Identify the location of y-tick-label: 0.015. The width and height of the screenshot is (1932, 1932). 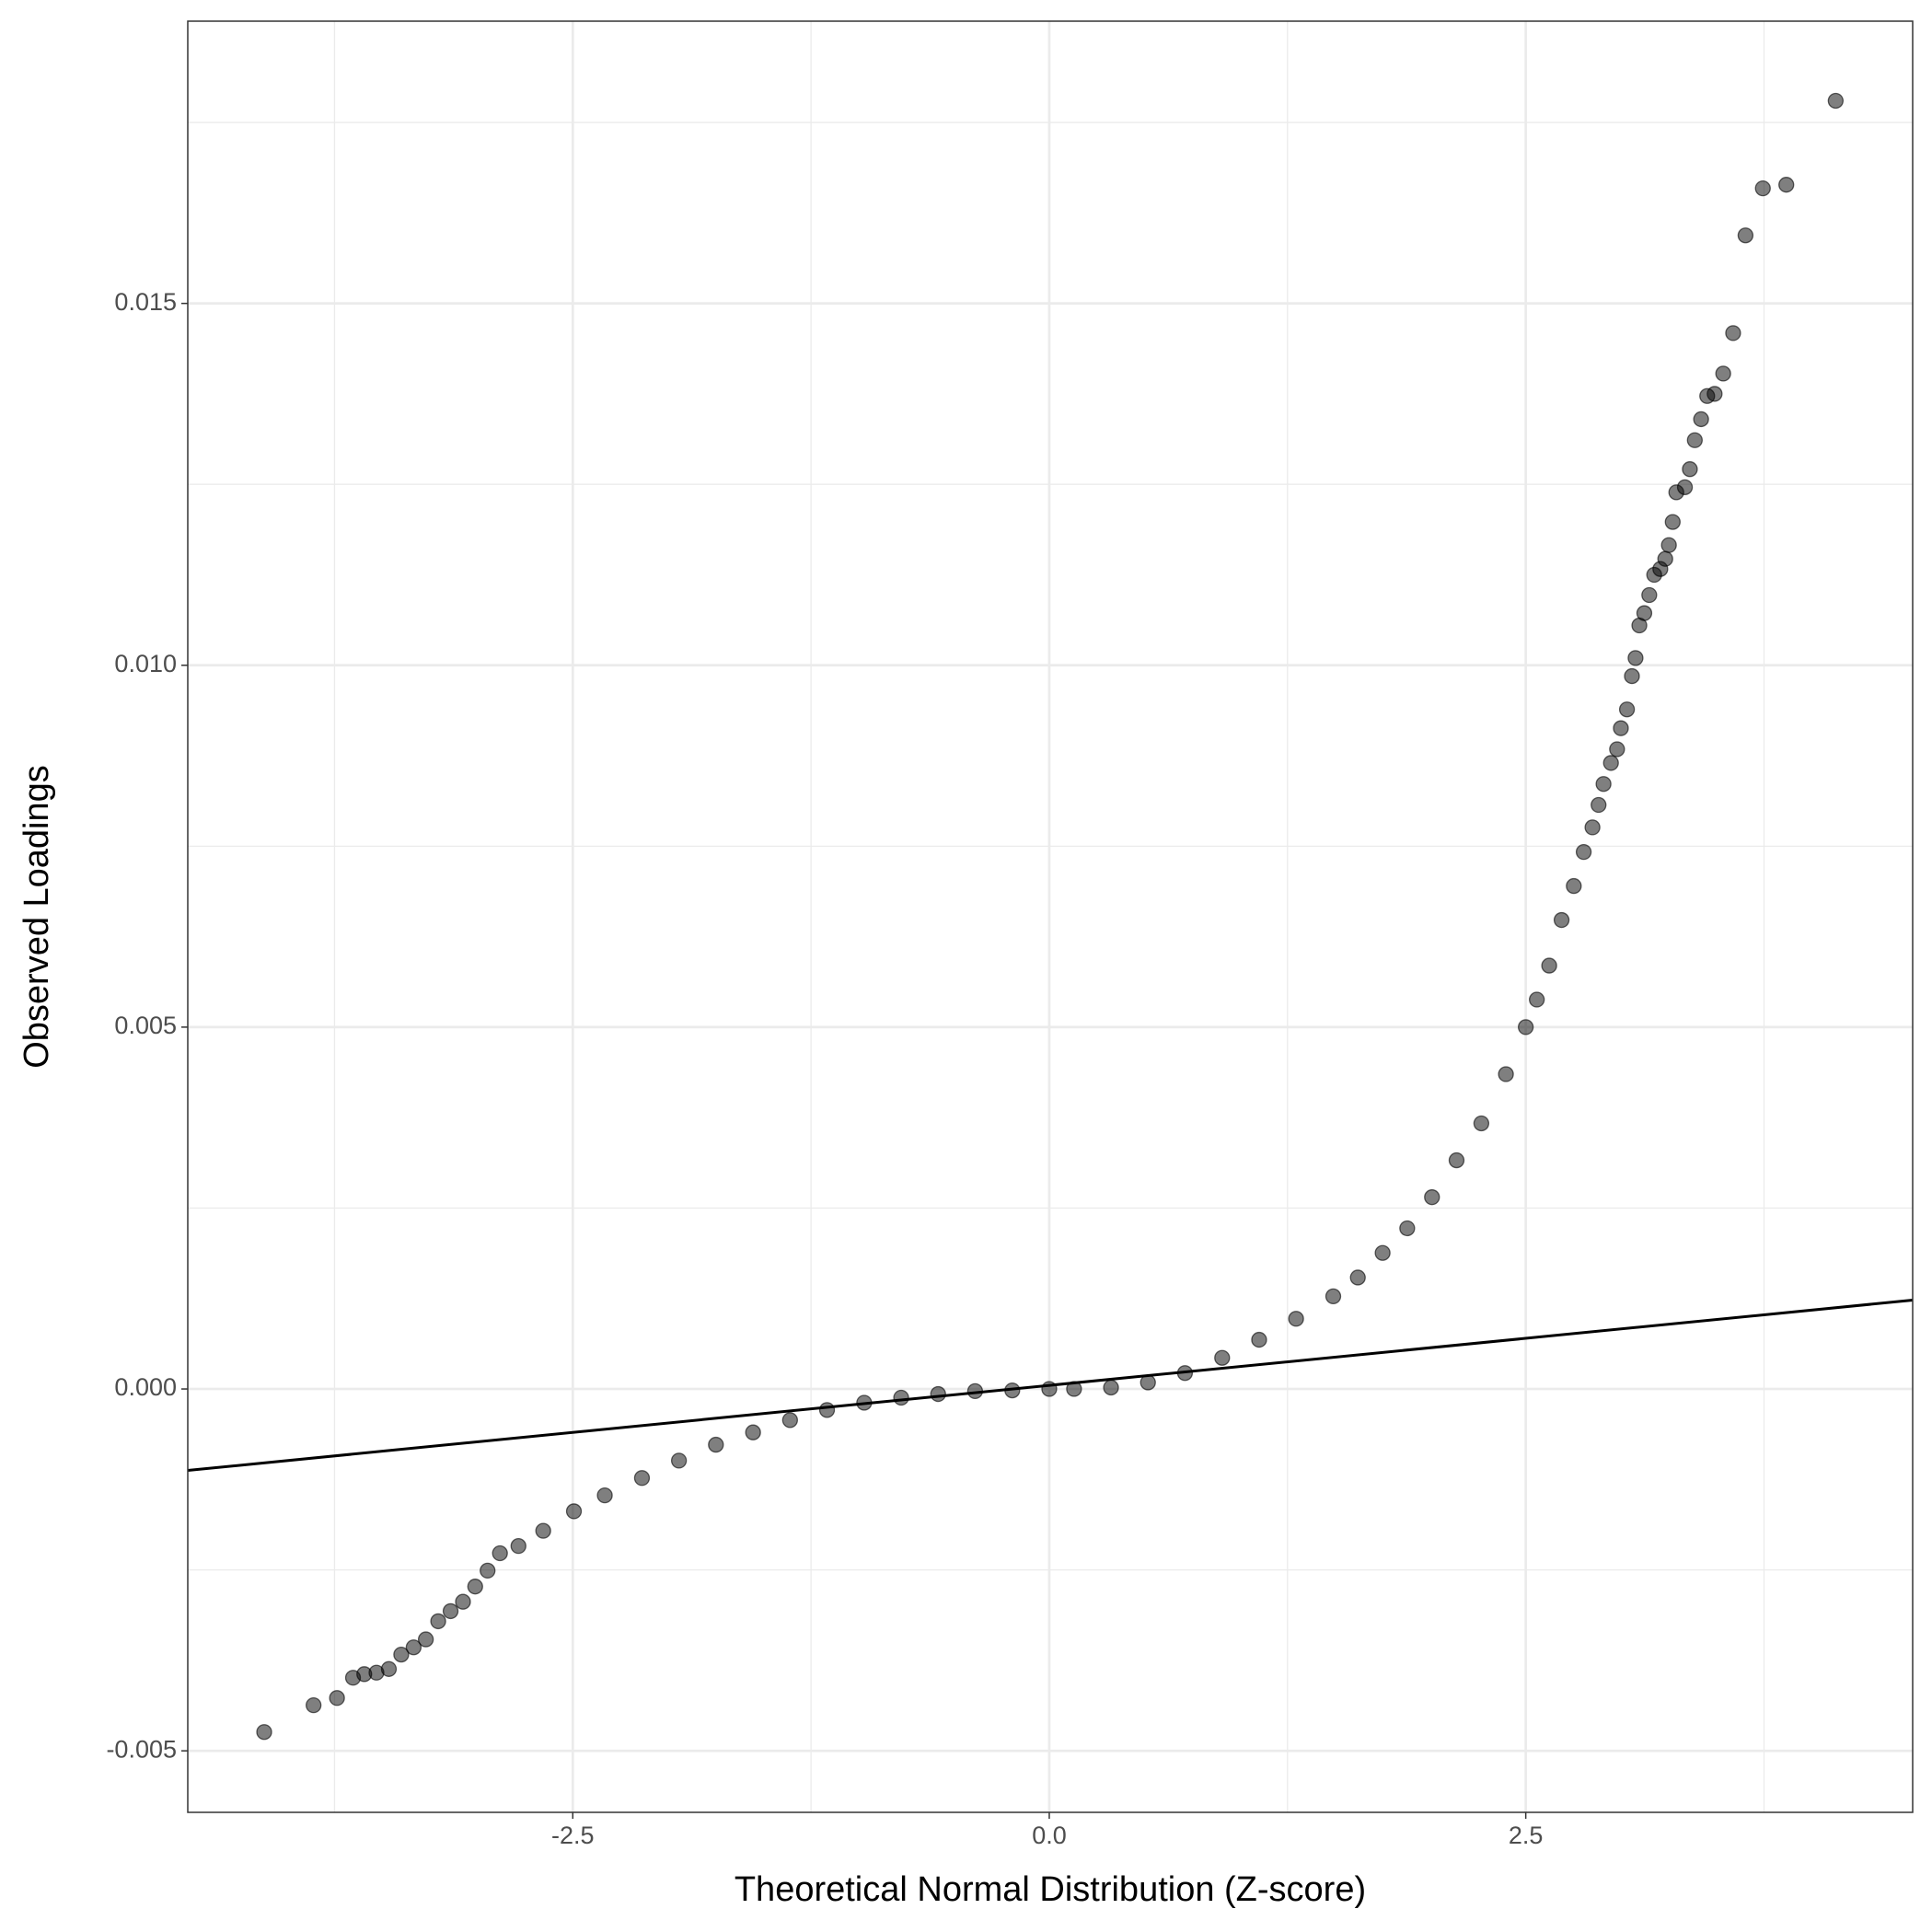
(145, 302).